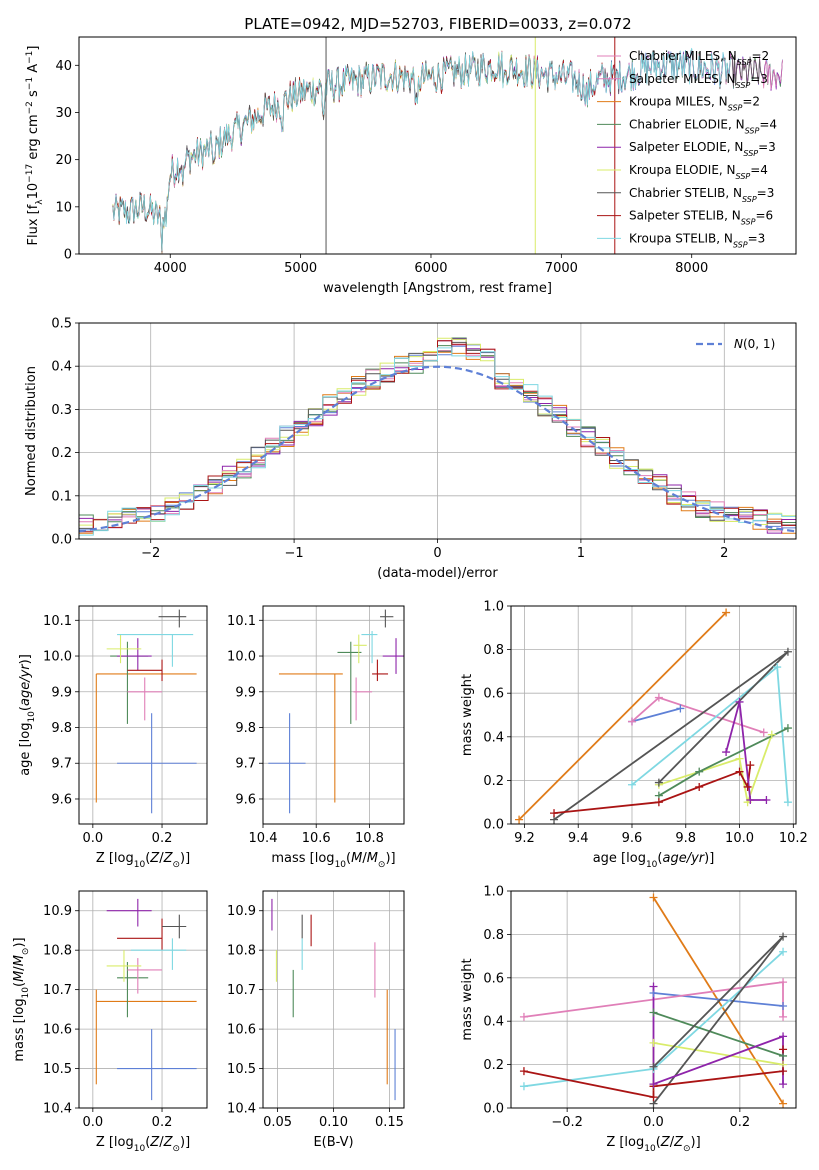  What do you see at coordinates (694, 104) in the screenshot?
I see `legend-label: Kroupa MILES, NSSP=2` at bounding box center [694, 104].